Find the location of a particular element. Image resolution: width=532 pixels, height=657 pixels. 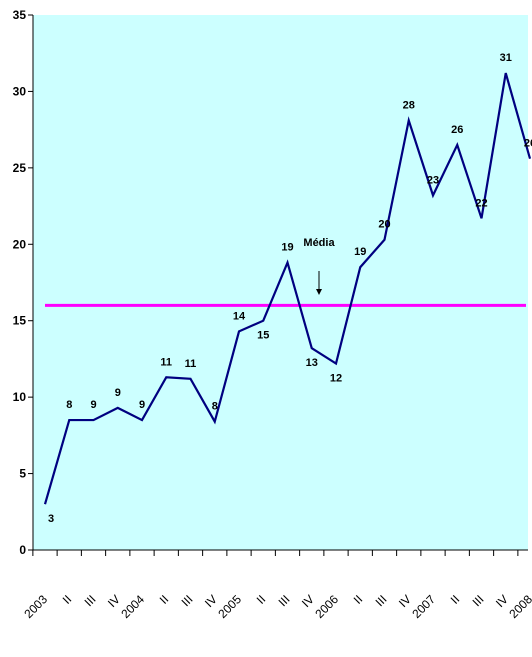

x-tick-label: 2008 is located at coordinates (519, 606).